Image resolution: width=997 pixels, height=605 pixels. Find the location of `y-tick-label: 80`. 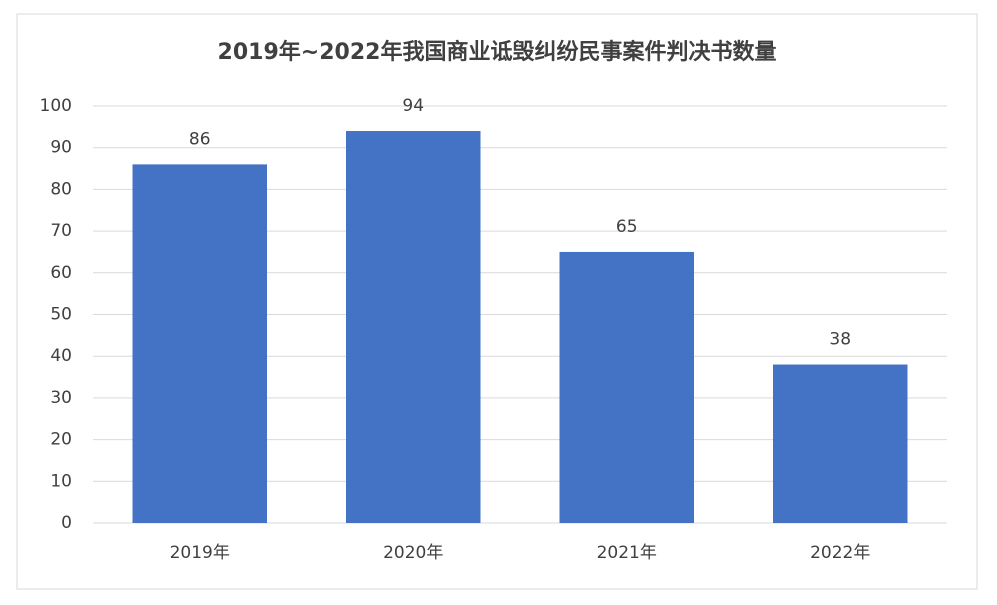

y-tick-label: 80 is located at coordinates (61, 189).